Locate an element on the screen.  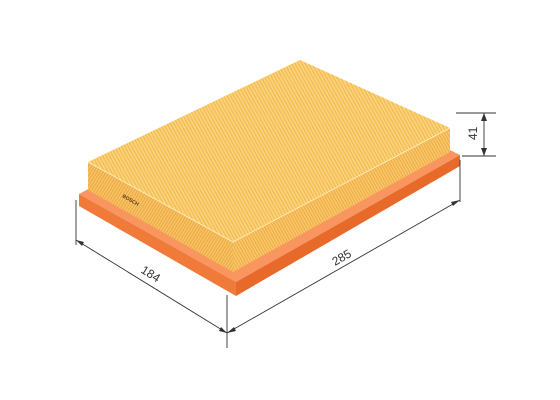
media-front-right-face is located at coordinates (341, 200).